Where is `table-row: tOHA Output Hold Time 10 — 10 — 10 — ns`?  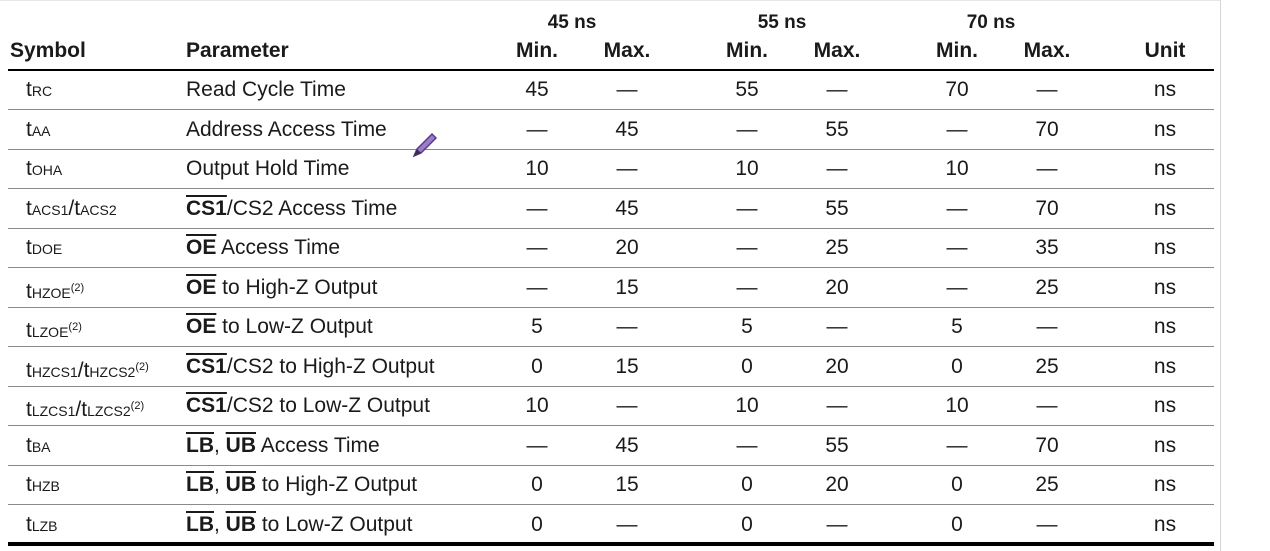 table-row: tOHA Output Hold Time 10 — 10 — 10 — ns is located at coordinates (611, 169).